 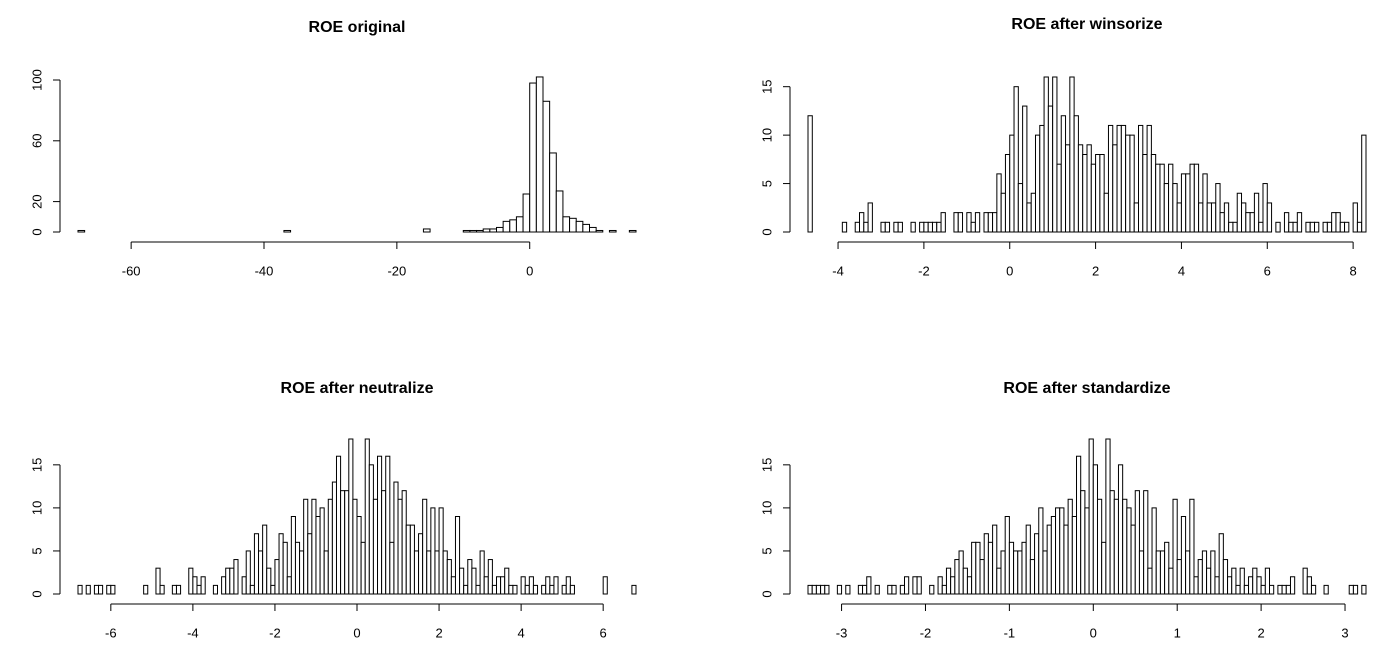 I want to click on y-tick-label: 60, so click(x=36, y=141).